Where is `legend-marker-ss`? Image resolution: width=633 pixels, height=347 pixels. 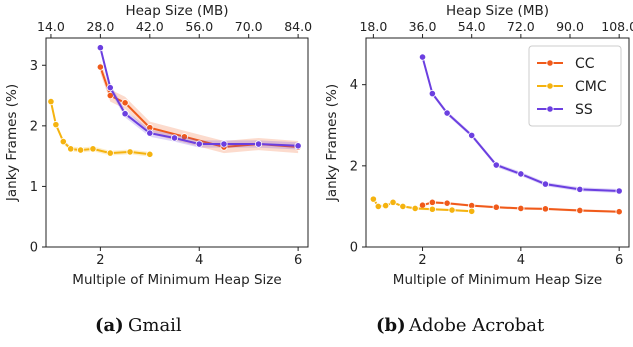 legend-marker-ss is located at coordinates (550, 109).